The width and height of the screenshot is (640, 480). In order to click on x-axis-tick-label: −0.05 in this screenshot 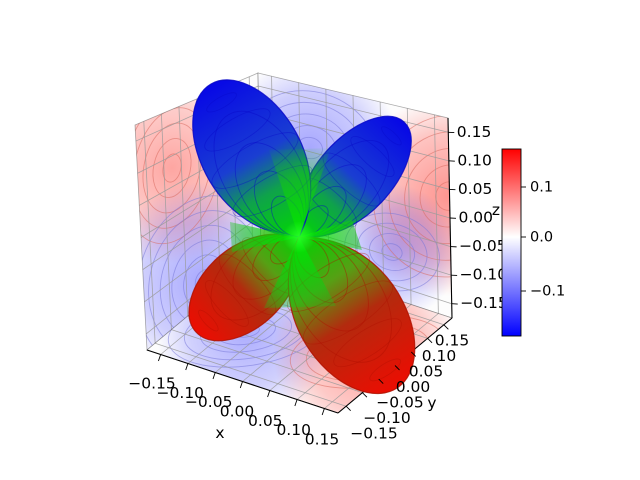, I will do `click(209, 402)`.